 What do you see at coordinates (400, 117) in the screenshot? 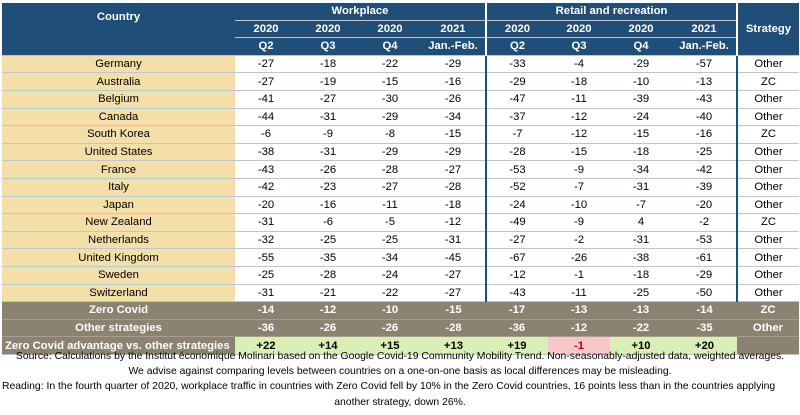
I see `table-row: Canada -44 -31 -29 -34 -37 -12 -24 -40 Other` at bounding box center [400, 117].